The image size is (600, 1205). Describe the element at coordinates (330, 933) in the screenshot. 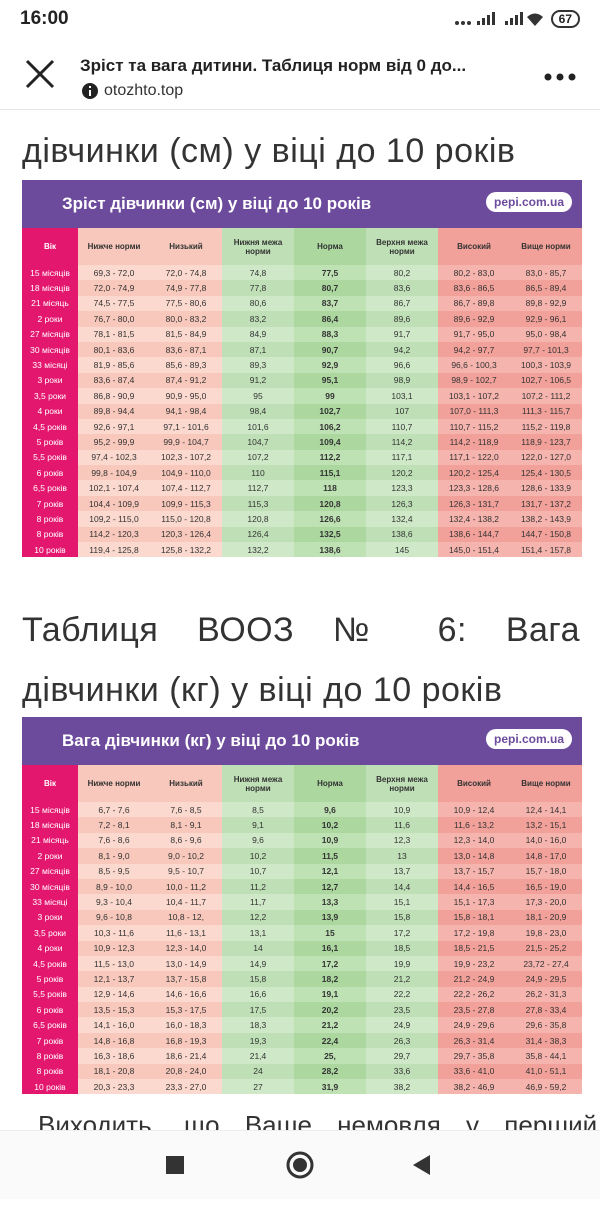

I see `cell: 15` at that location.